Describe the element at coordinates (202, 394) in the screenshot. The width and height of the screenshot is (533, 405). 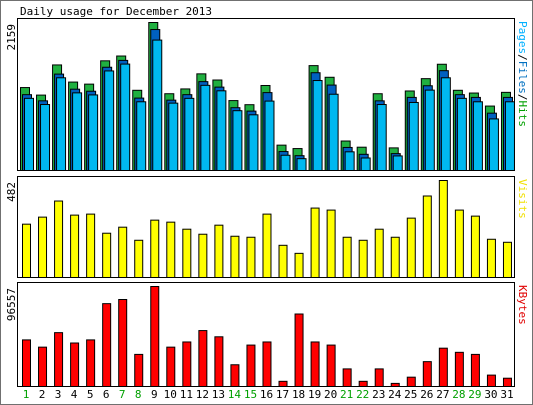
I see `x-tick-label: 12` at that location.